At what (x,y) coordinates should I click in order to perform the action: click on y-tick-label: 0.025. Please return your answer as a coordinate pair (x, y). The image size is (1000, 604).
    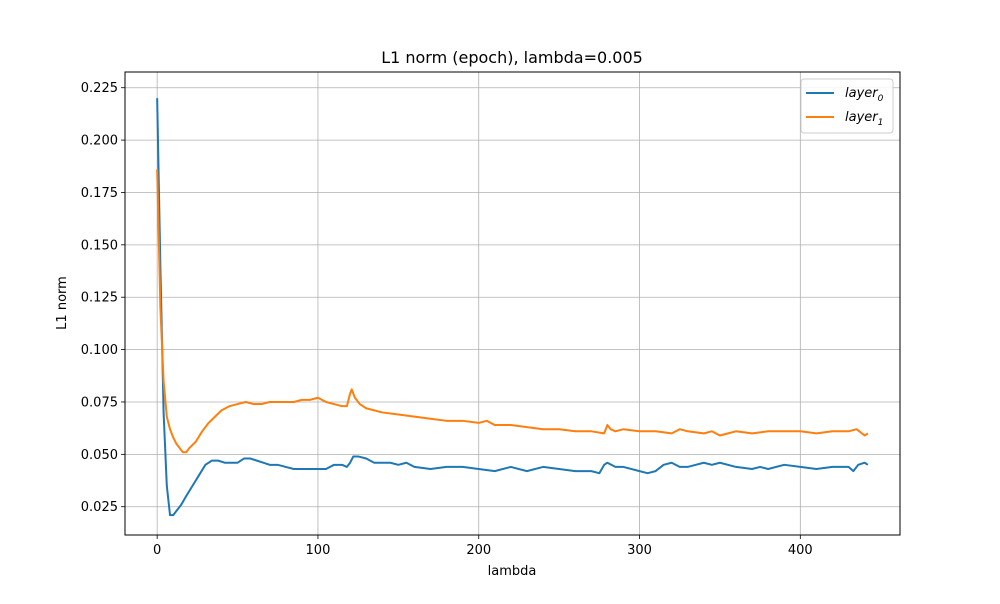
    Looking at the image, I should click on (99, 507).